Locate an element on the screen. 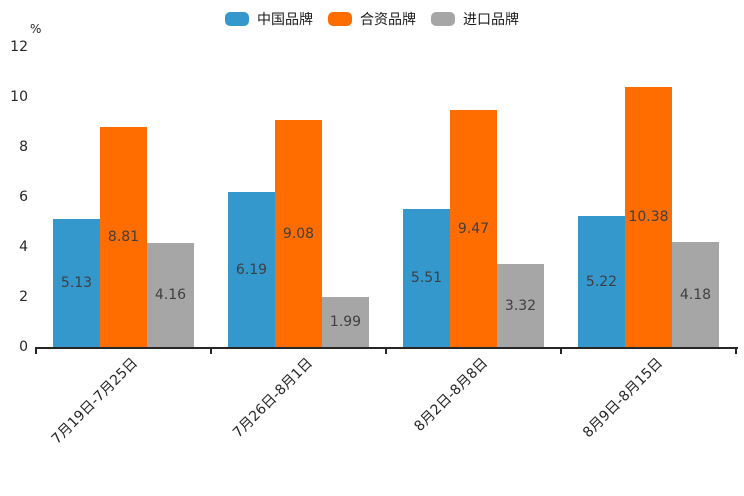  x-axis-category-label: 7月26日-8月1日 is located at coordinates (272, 398).